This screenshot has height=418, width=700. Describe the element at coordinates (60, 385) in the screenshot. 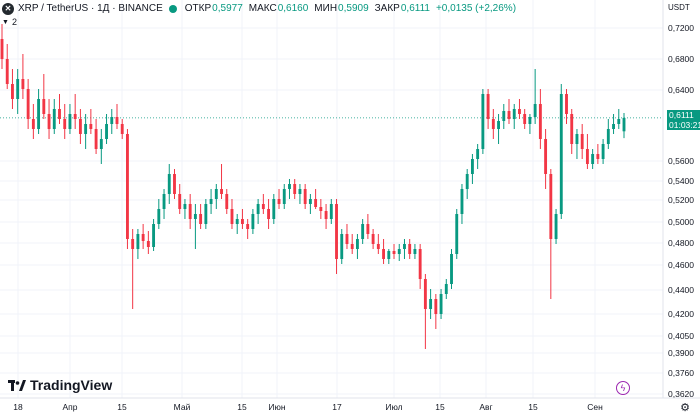

I see `tradingview-logo: TradingView` at that location.